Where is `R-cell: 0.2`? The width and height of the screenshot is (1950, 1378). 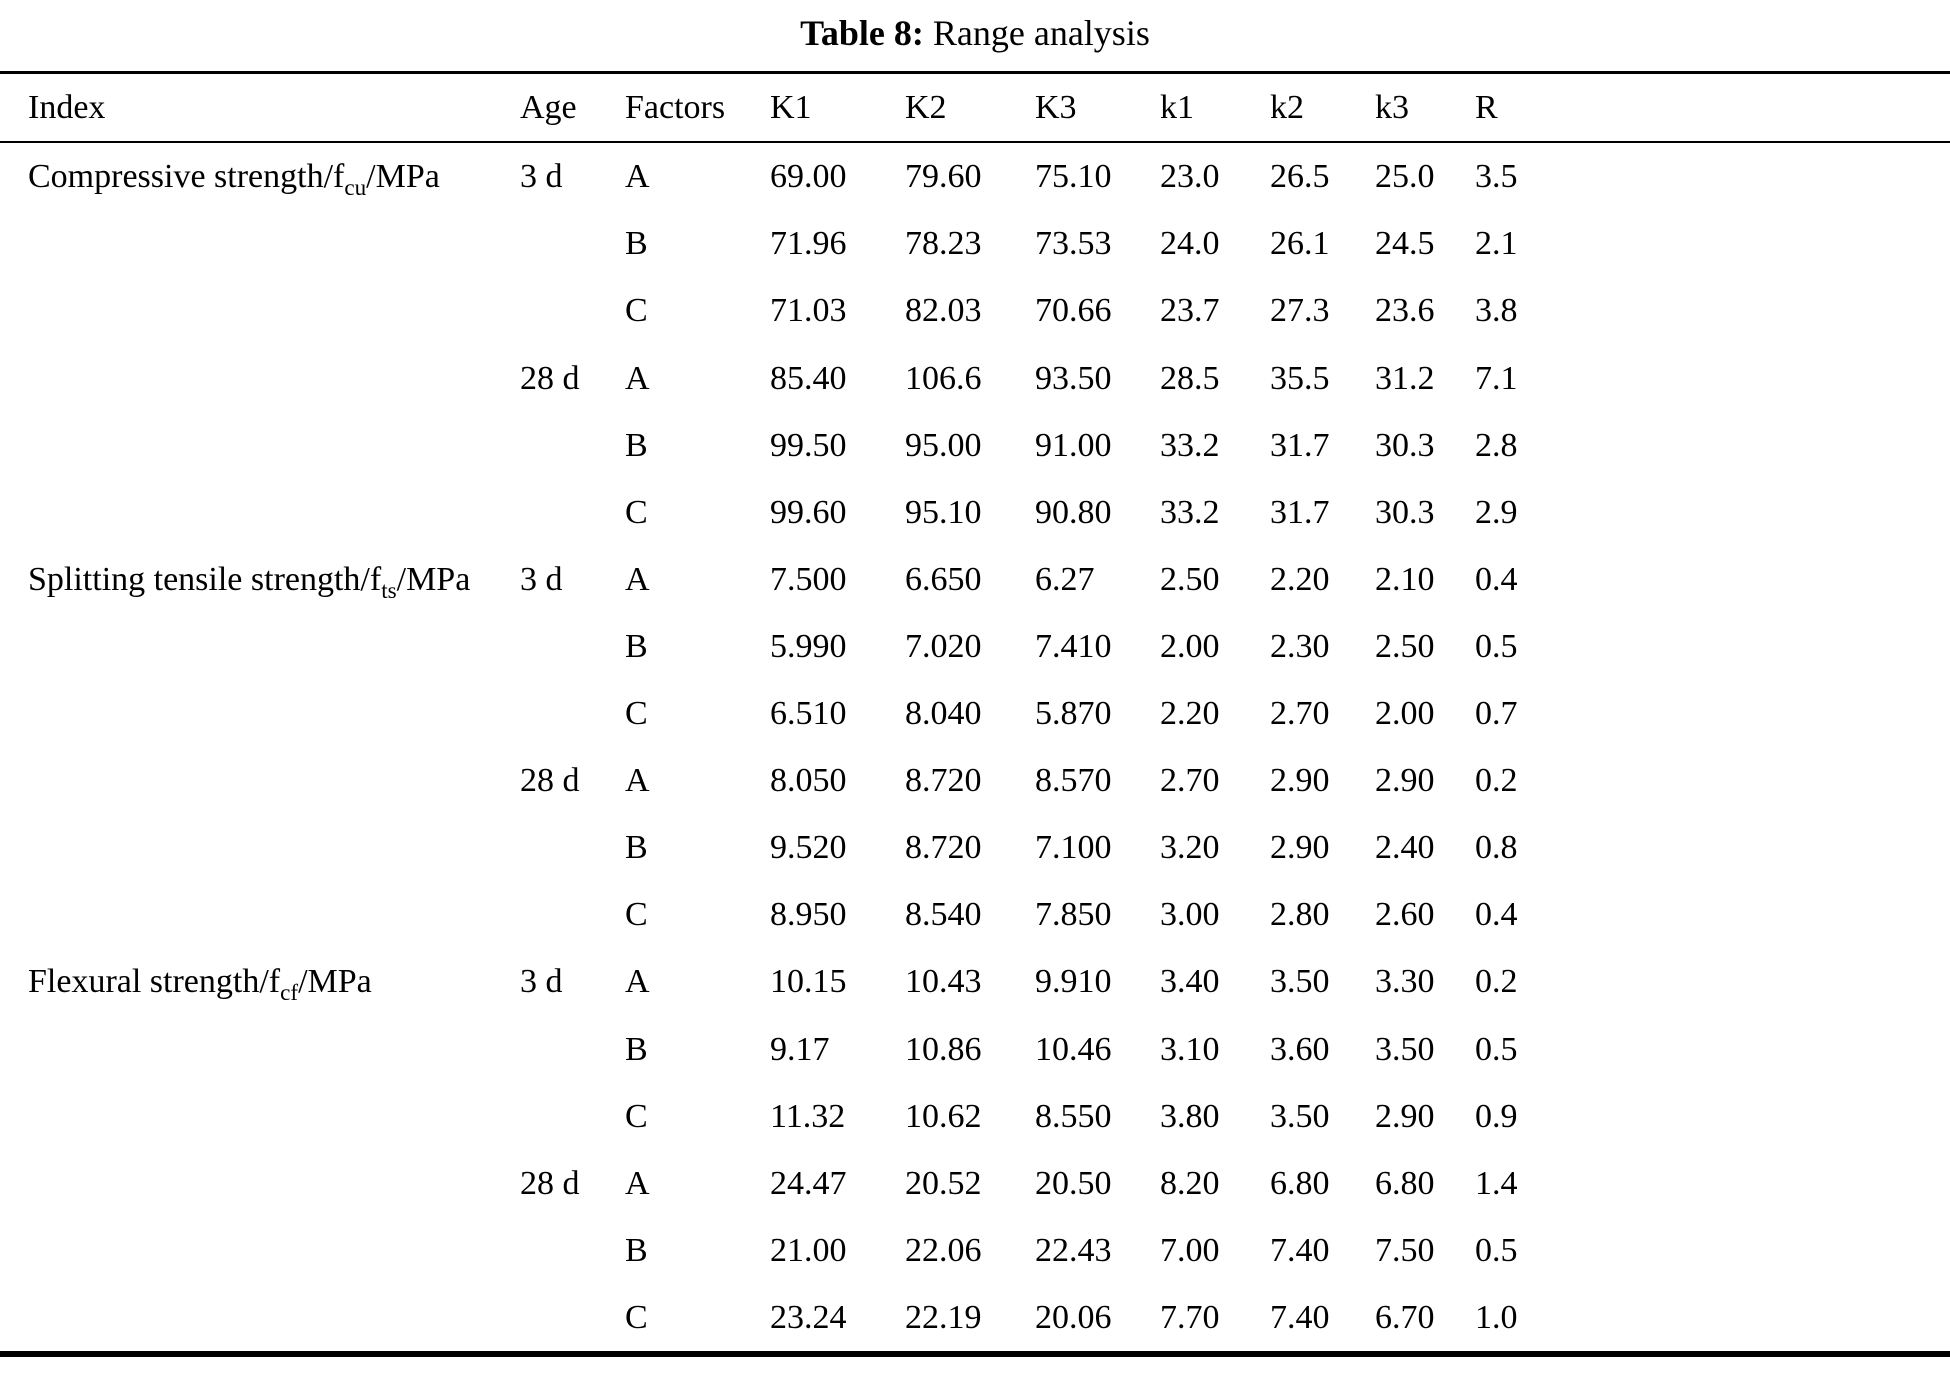 R-cell: 0.2 is located at coordinates (1496, 982).